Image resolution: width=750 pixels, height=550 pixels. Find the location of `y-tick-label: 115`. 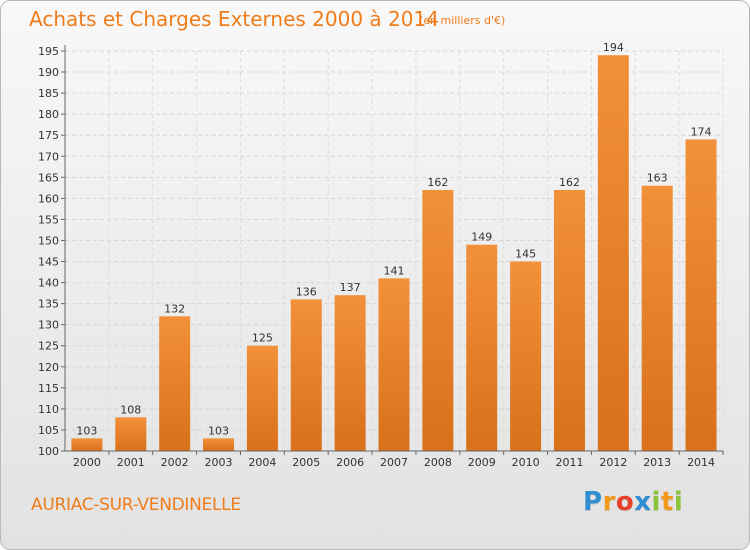

y-tick-label: 115 is located at coordinates (48, 388).